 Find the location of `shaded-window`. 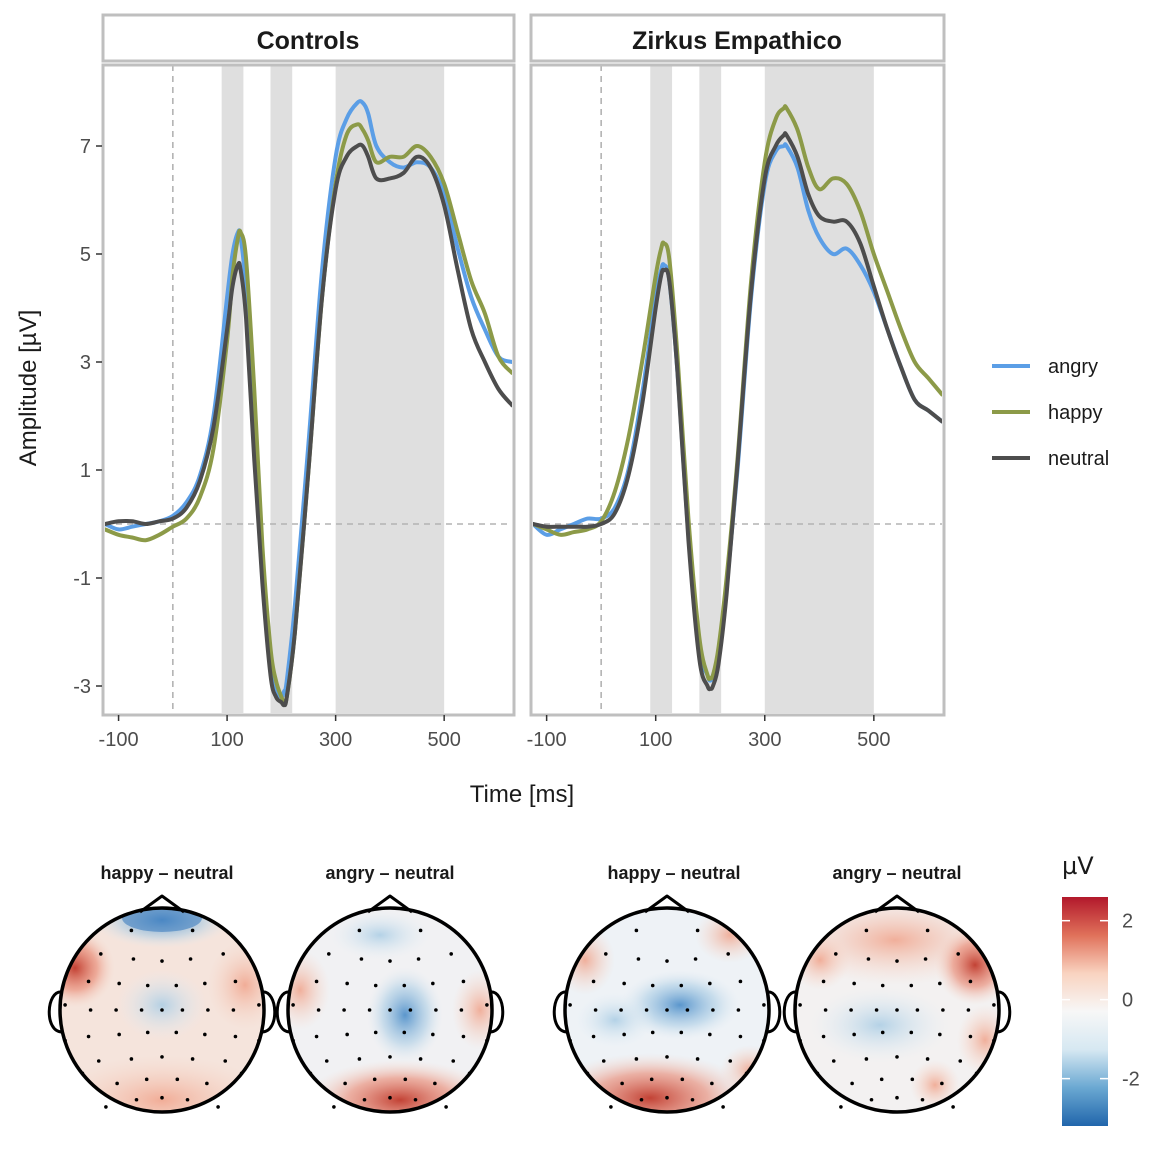

shaded-window is located at coordinates (661, 389).